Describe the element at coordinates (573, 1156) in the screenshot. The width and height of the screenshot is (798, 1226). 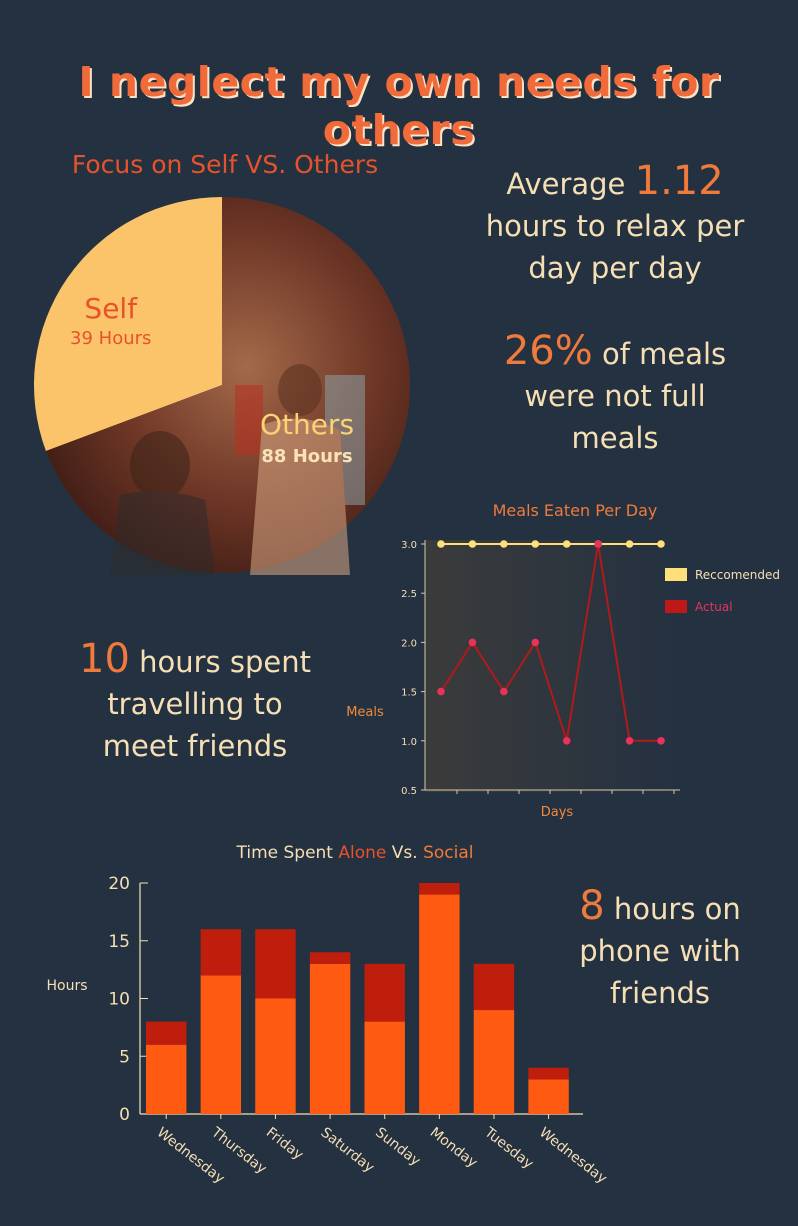
I see `bar-chart-category-label: Wednesday` at that location.